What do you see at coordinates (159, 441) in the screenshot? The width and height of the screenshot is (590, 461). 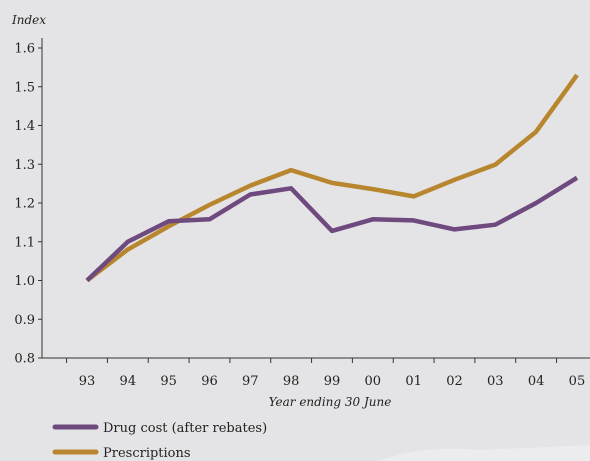 I see `legend: Drug cost (after rebates) Prescriptions` at bounding box center [159, 441].